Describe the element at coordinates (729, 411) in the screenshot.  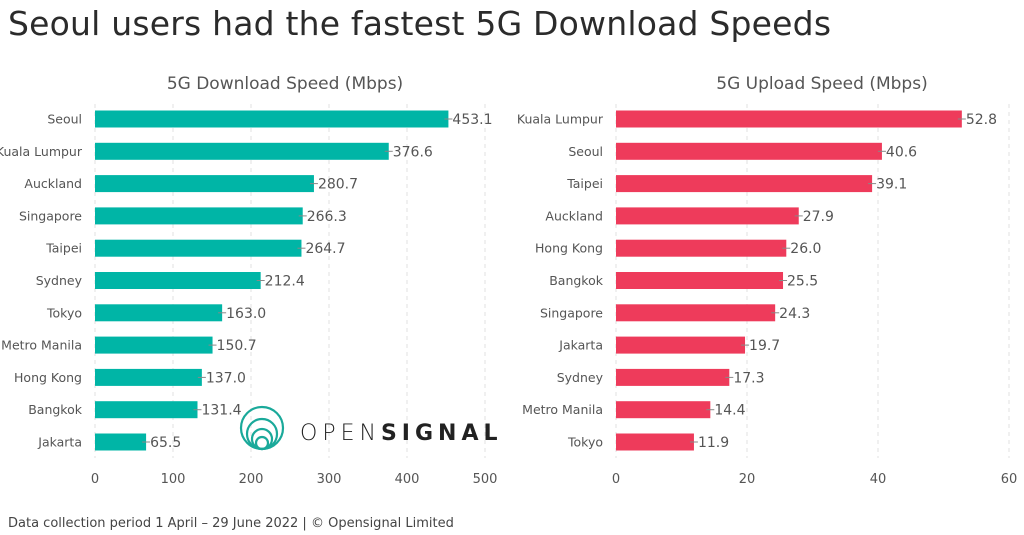
I see `data-label: 14.4` at that location.